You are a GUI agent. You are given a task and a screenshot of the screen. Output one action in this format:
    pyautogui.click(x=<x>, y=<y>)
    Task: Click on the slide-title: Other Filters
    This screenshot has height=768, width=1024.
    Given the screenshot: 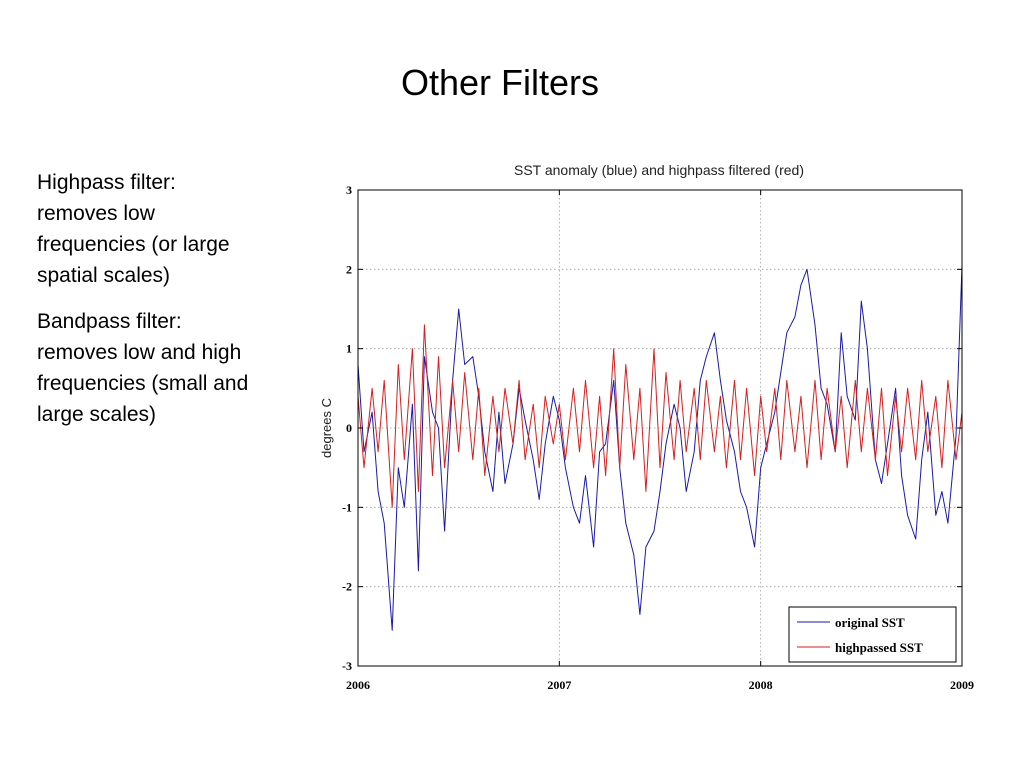 What is the action you would take?
    pyautogui.click(x=500, y=83)
    